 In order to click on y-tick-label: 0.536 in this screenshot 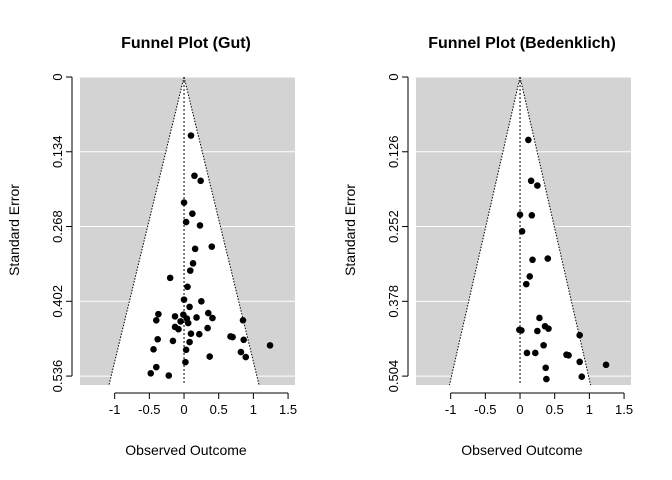, I will do `click(57, 376)`.